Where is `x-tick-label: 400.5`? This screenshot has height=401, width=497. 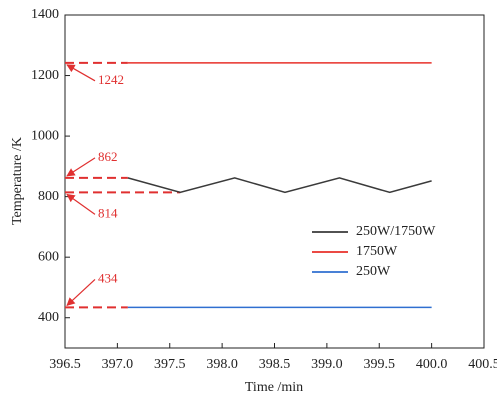 x-tick-label: 400.5 is located at coordinates (482, 364).